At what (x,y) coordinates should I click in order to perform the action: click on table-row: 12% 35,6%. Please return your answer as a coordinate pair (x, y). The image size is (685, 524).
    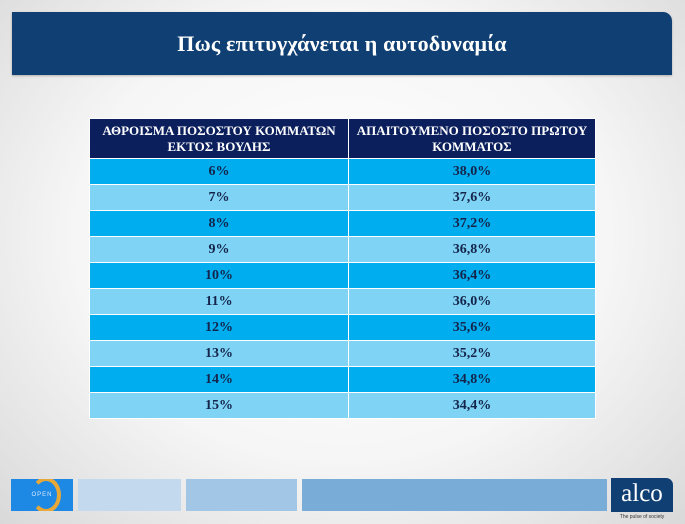
    Looking at the image, I should click on (342, 327).